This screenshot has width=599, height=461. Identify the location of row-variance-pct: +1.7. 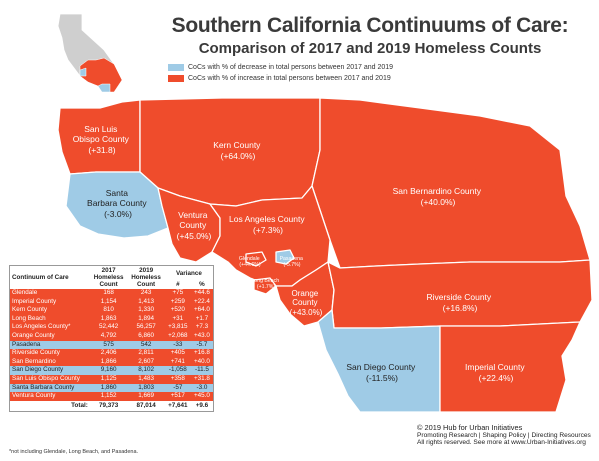
(201, 319).